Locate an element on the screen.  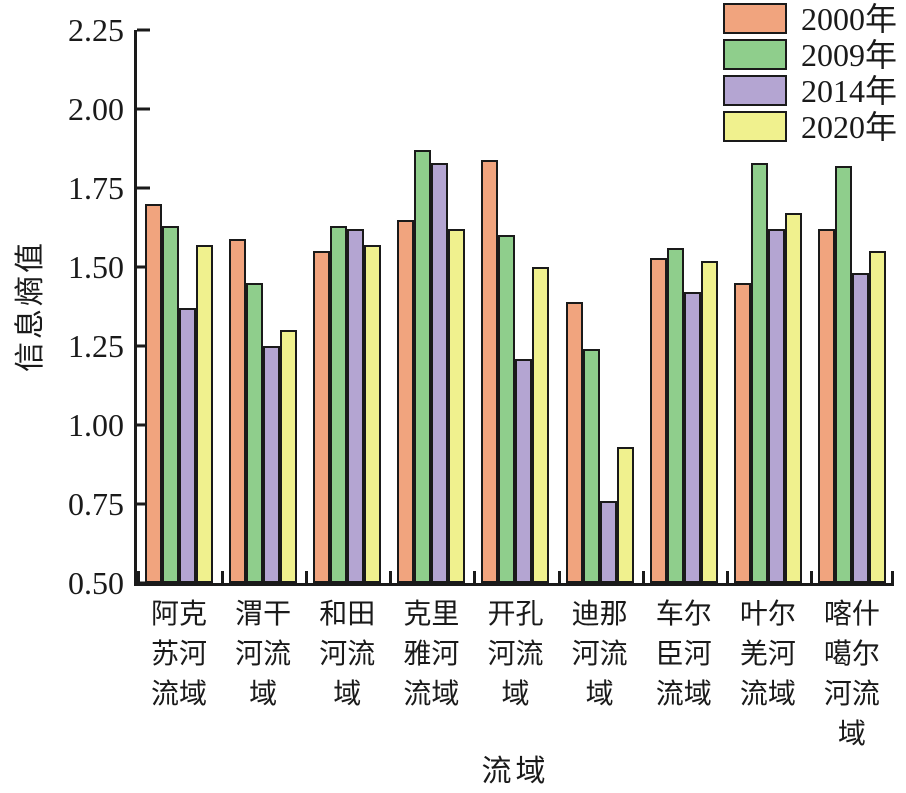
x-axis-title: 流域 is located at coordinates (515, 771).